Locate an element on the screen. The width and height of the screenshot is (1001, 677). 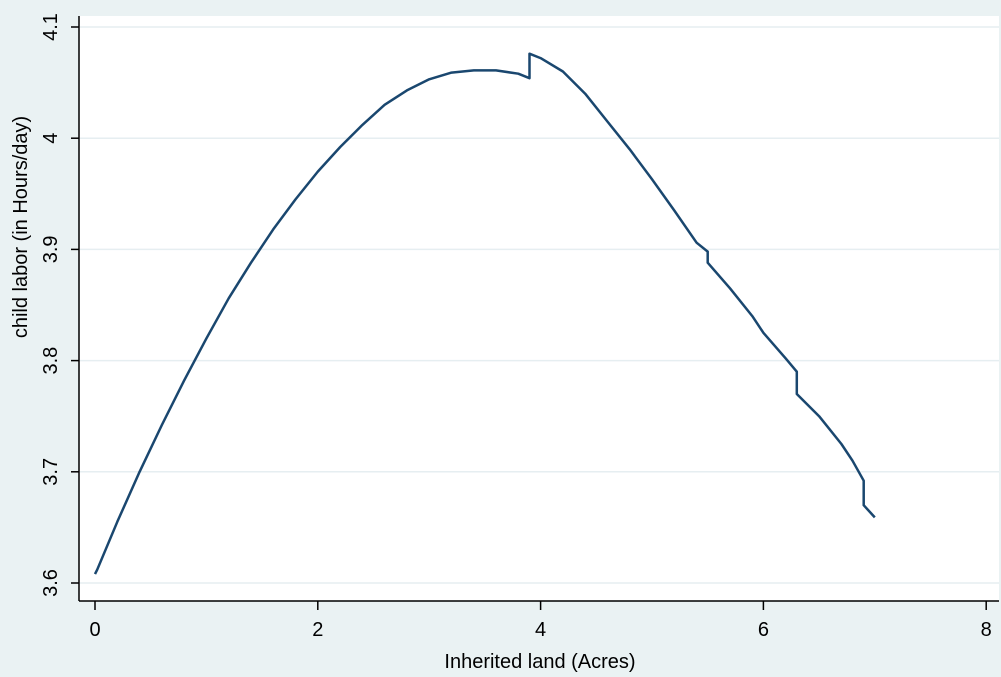
x-tick-label: 8 is located at coordinates (986, 630).